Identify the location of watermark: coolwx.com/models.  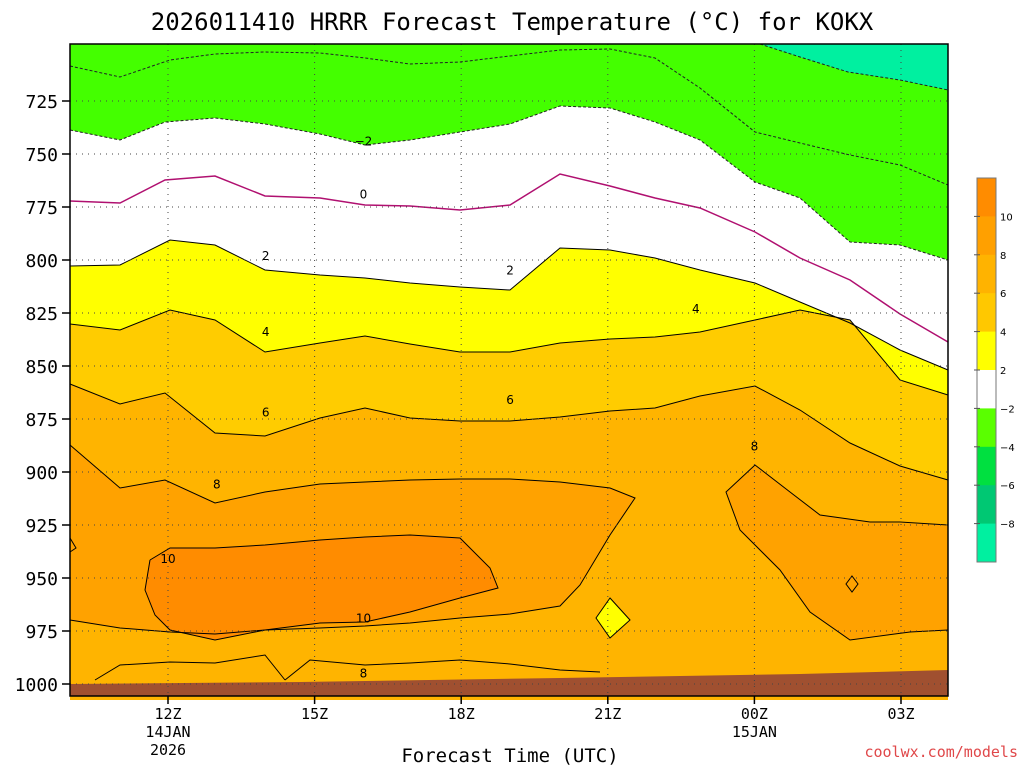
(941, 752).